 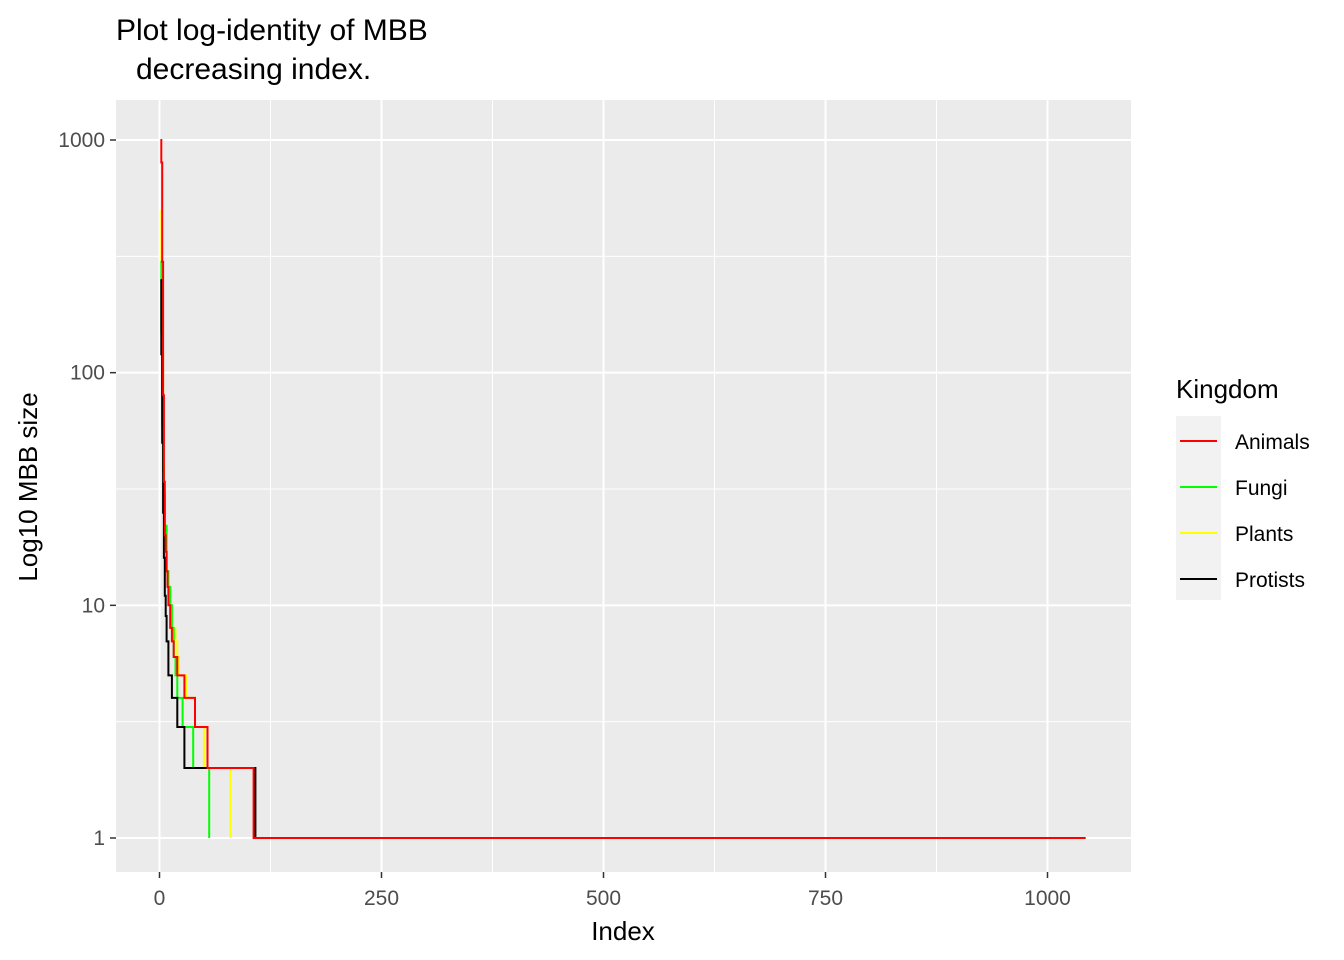 I want to click on legend-label-plants: Plants, so click(x=1264, y=534).